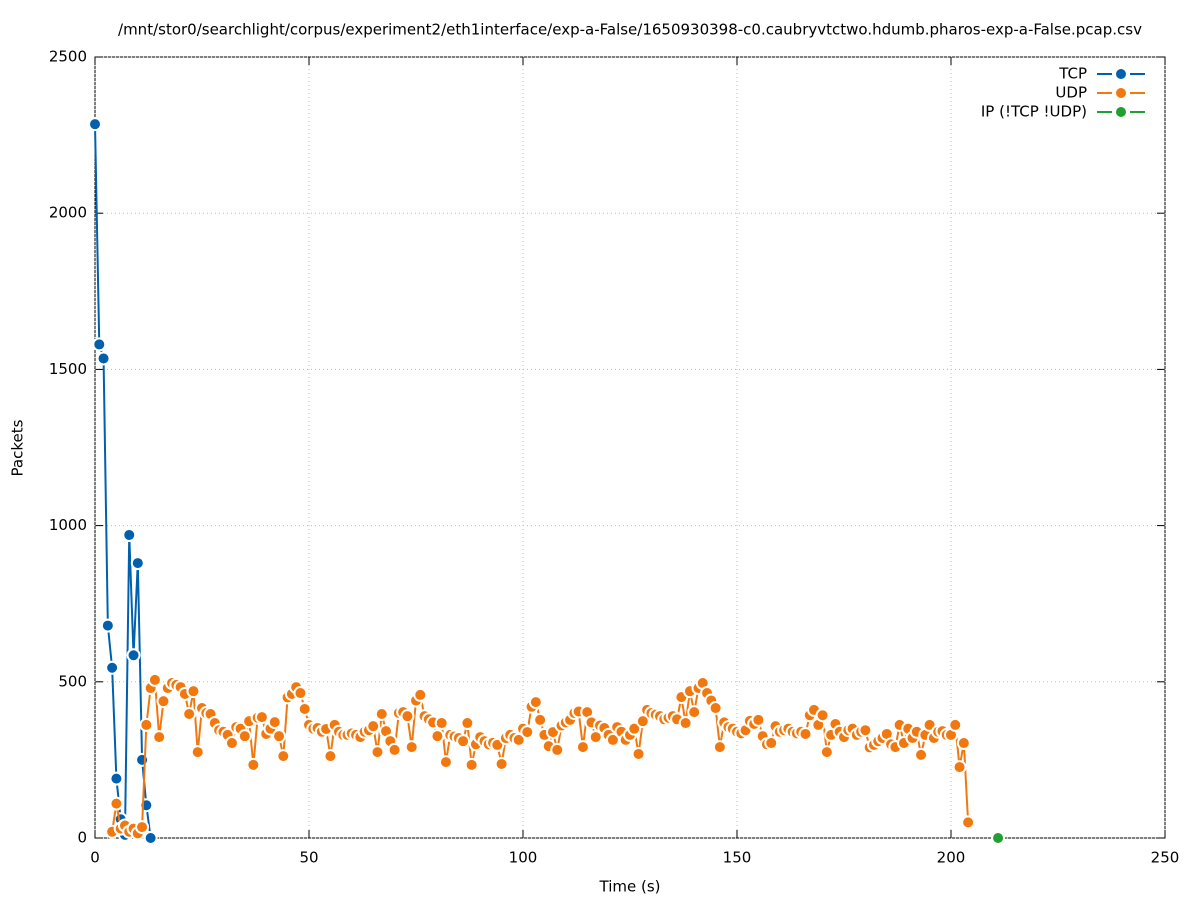 The image size is (1197, 900). Describe the element at coordinates (68, 525) in the screenshot. I see `y-tick-label: 1000` at that location.